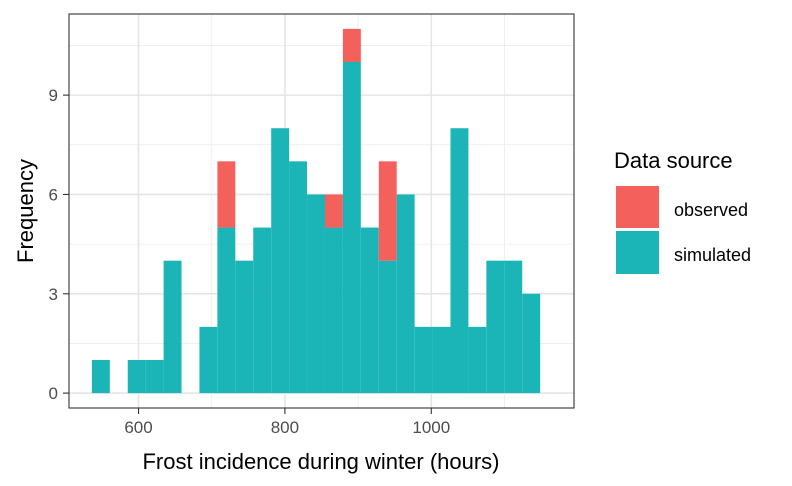 Image resolution: width=792 pixels, height=486 pixels. What do you see at coordinates (53, 95) in the screenshot?
I see `y-tick-label: 9` at bounding box center [53, 95].